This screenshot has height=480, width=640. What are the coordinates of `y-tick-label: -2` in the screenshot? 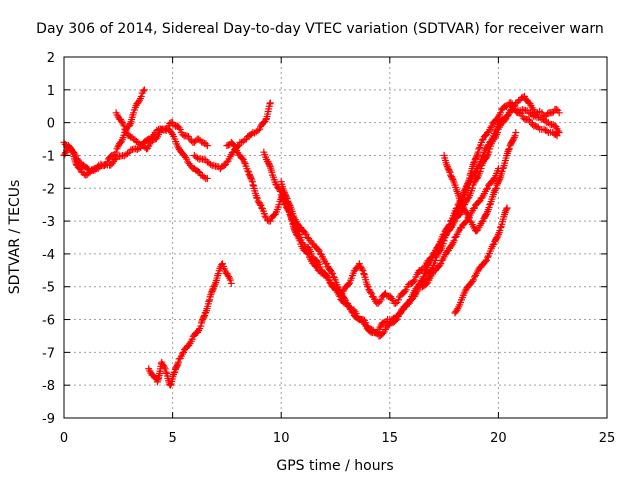 It's located at (48, 189).